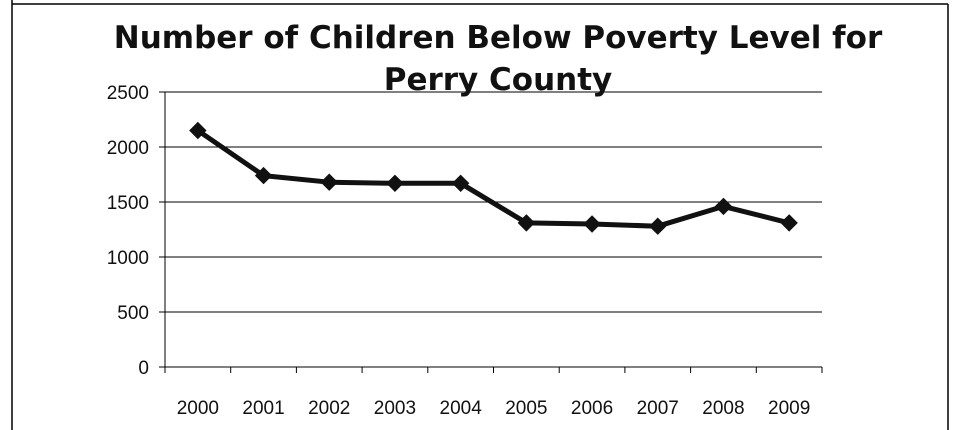 This screenshot has width=956, height=430. What do you see at coordinates (498, 80) in the screenshot?
I see `chart-title-line-2: Perry County` at bounding box center [498, 80].